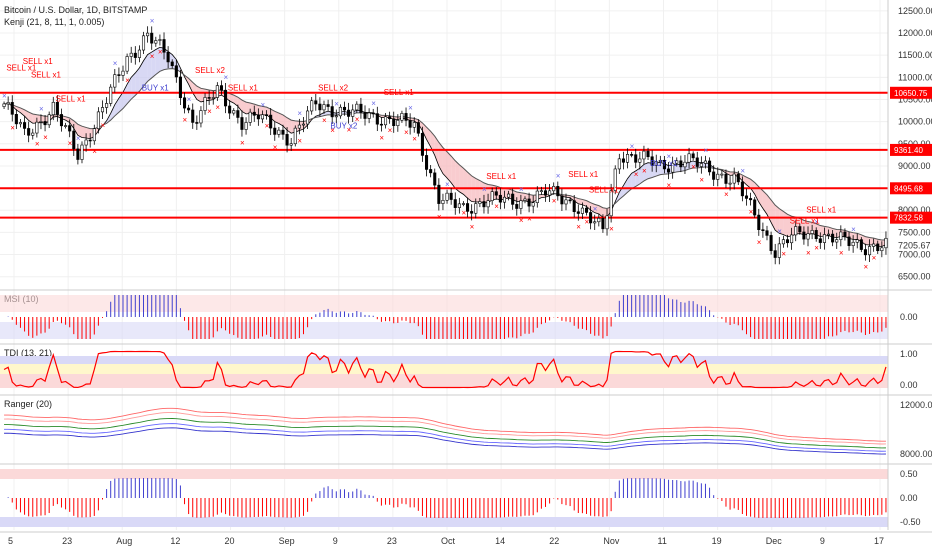 The image size is (932, 550). What do you see at coordinates (287, 541) in the screenshot?
I see `time-tick: Sep` at bounding box center [287, 541].